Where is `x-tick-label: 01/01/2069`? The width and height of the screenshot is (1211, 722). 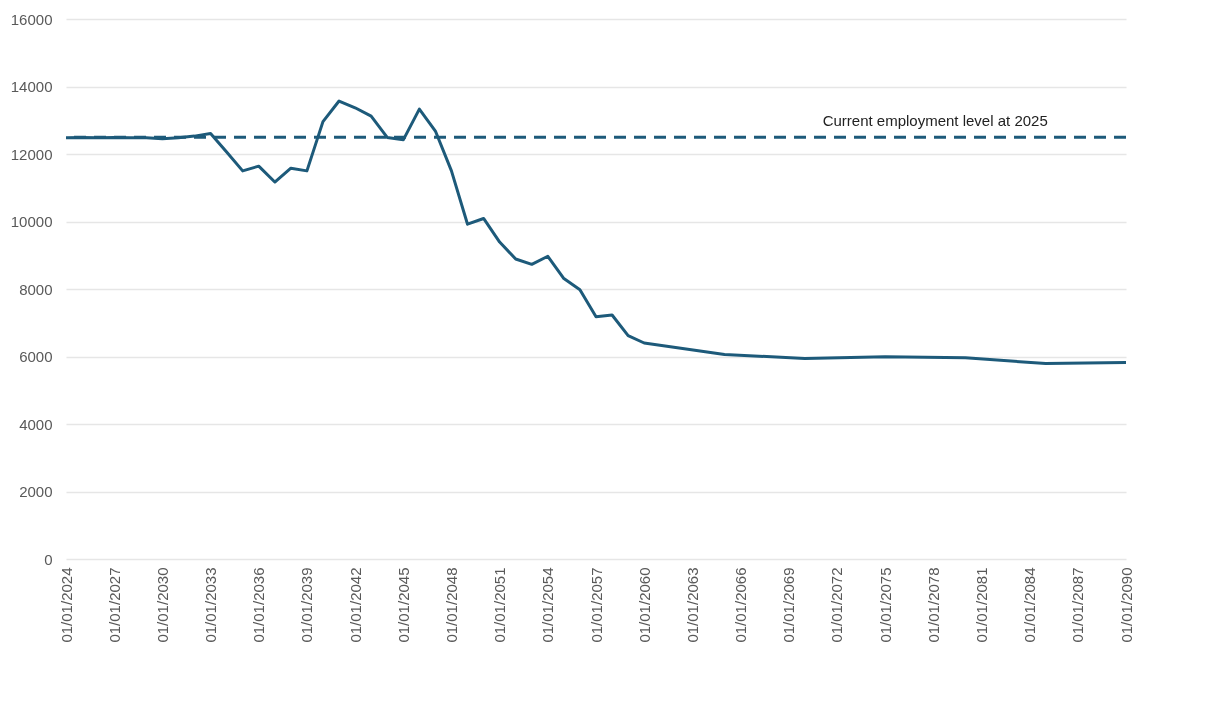 x-tick-label: 01/01/2069 is located at coordinates (789, 605).